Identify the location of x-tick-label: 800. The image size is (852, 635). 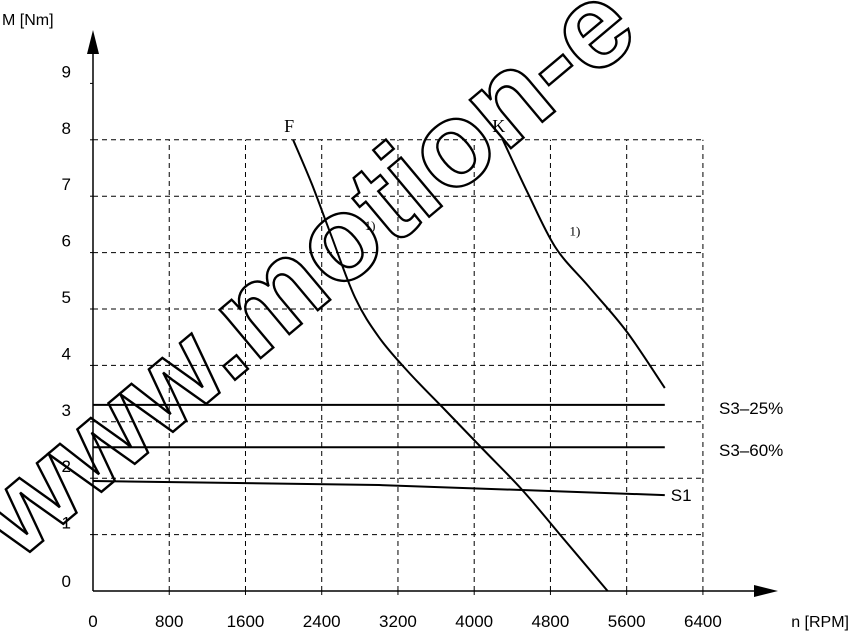
(169, 621).